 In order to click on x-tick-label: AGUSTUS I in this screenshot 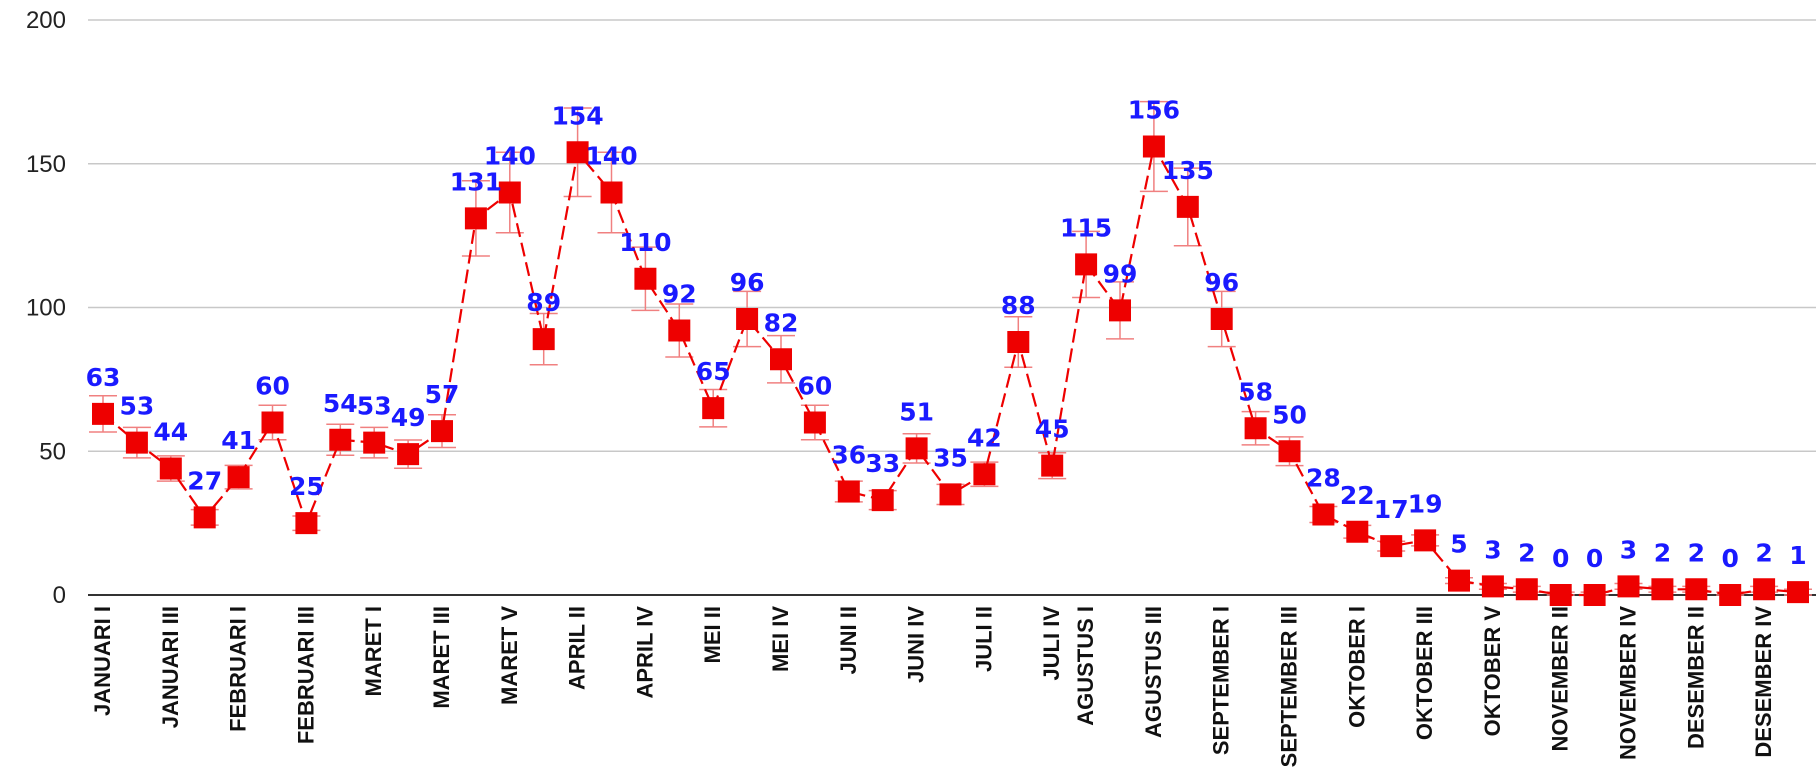, I will do `click(1085, 666)`.